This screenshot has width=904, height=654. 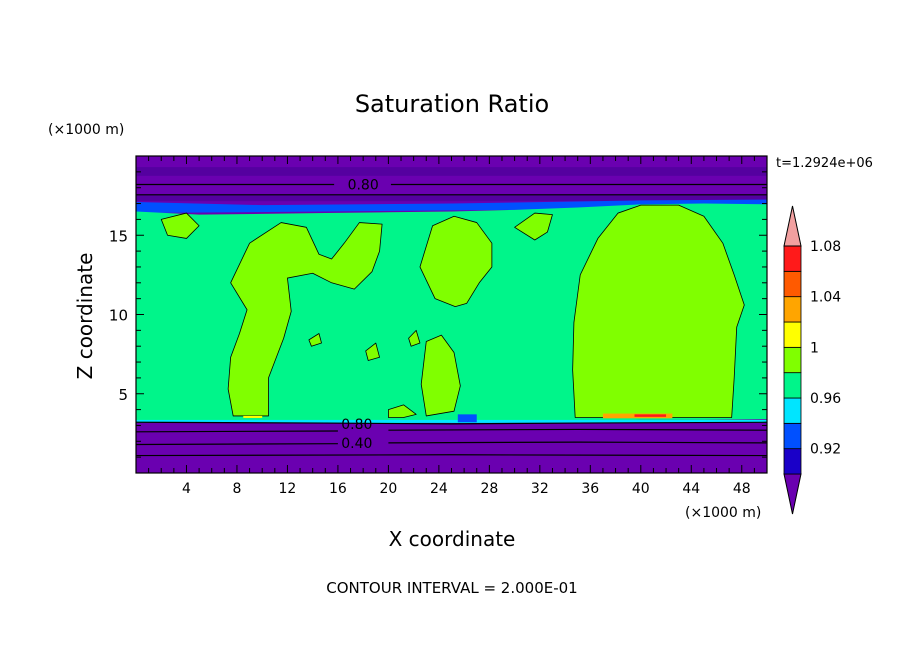 I want to click on contour-label: 0.40, so click(x=356, y=444).